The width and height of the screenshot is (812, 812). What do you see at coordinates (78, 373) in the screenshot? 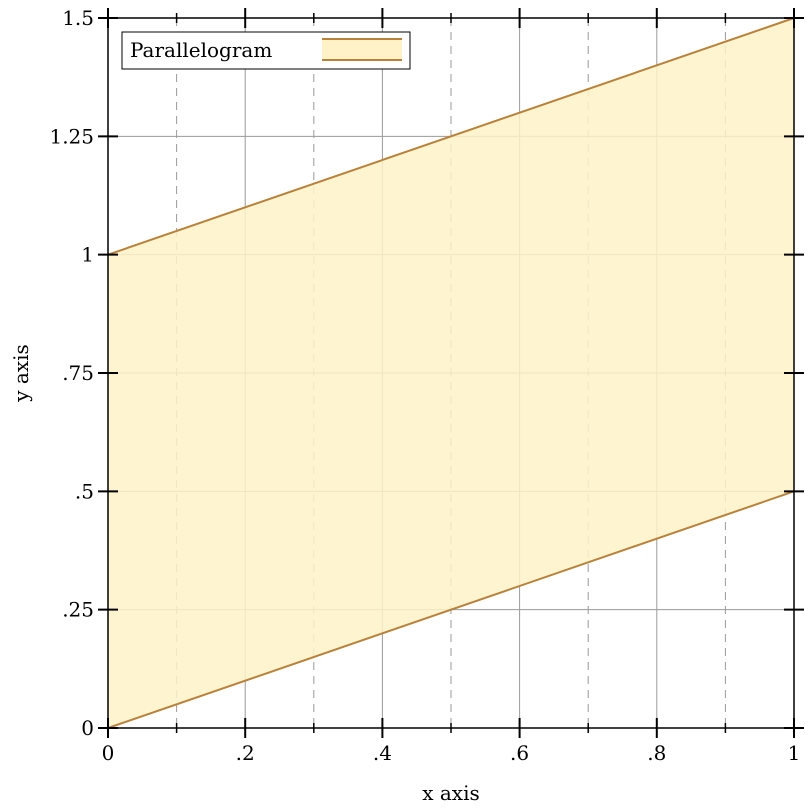
I see `y-tick-label: .75` at bounding box center [78, 373].